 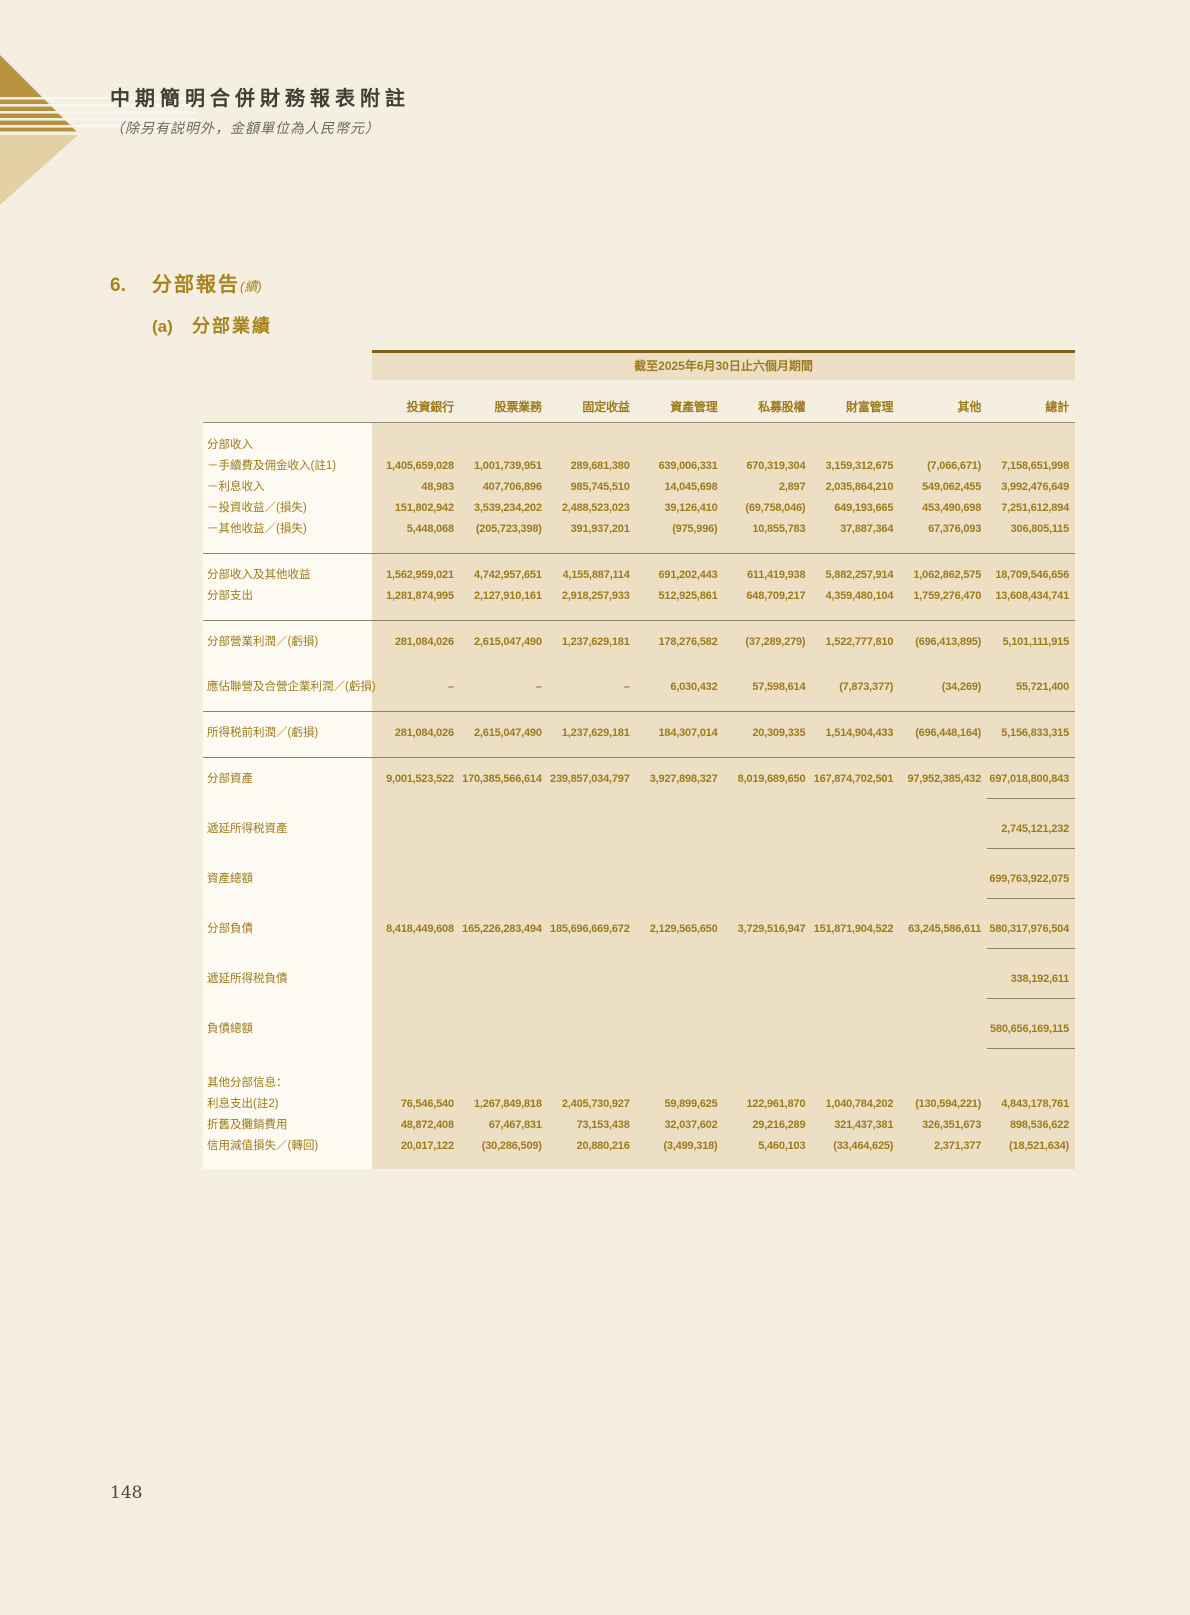 I want to click on cell-asset-management: 178,276,582, so click(x=688, y=642).